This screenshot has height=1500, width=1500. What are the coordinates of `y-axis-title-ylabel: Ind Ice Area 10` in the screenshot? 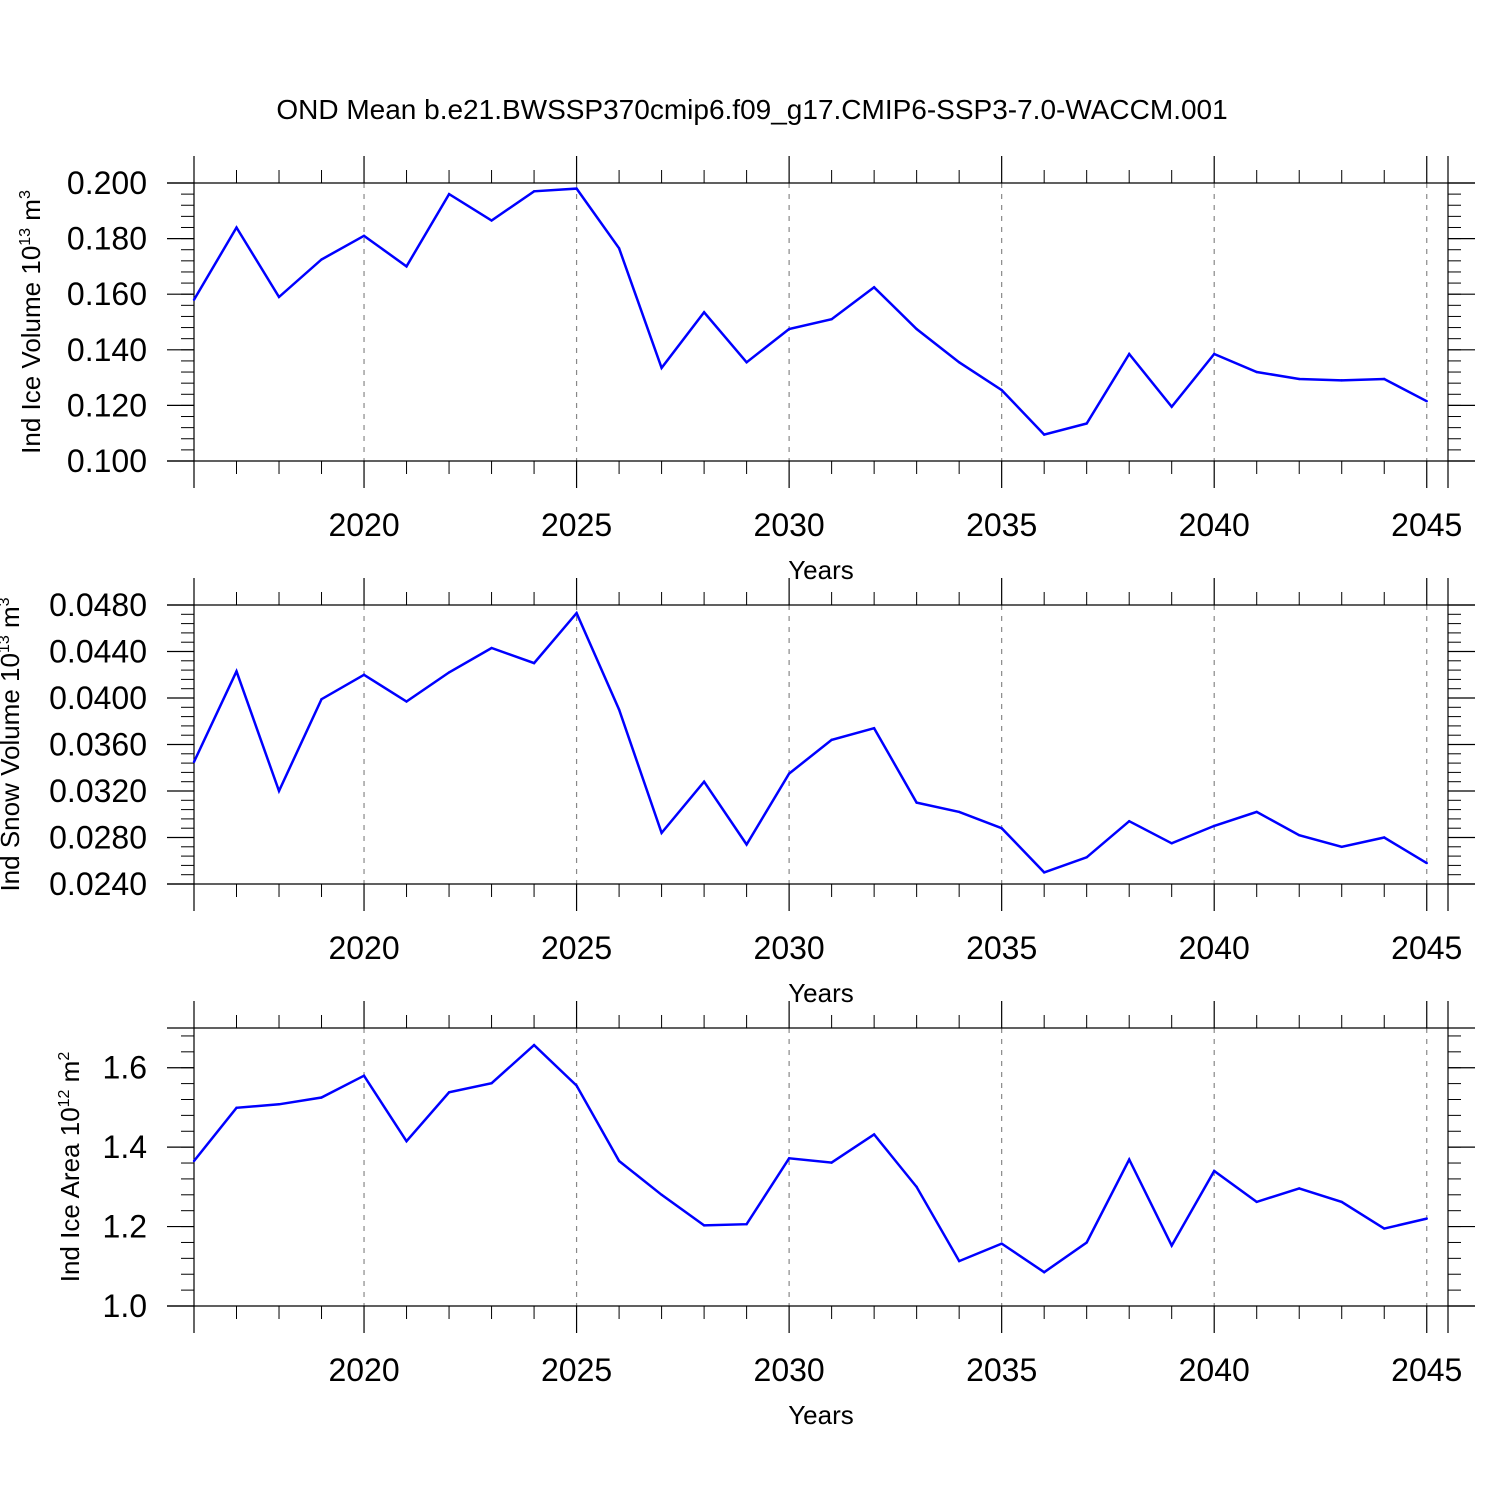 It's located at (70, 1194).